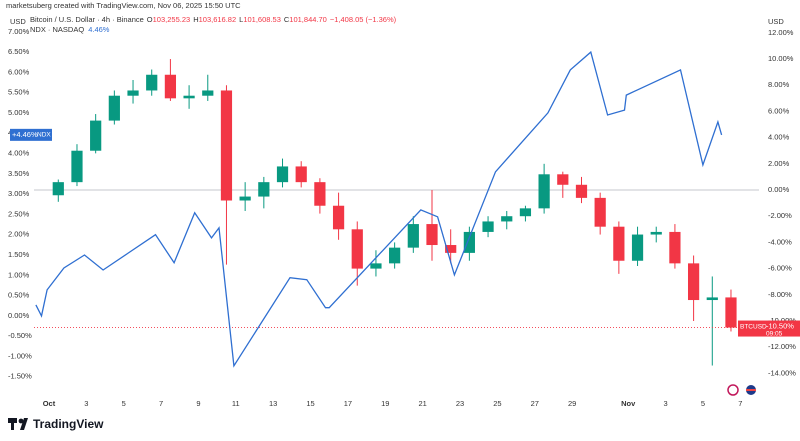 This screenshot has height=441, width=800. Describe the element at coordinates (348, 403) in the screenshot. I see `x-tick-label: 17` at that location.